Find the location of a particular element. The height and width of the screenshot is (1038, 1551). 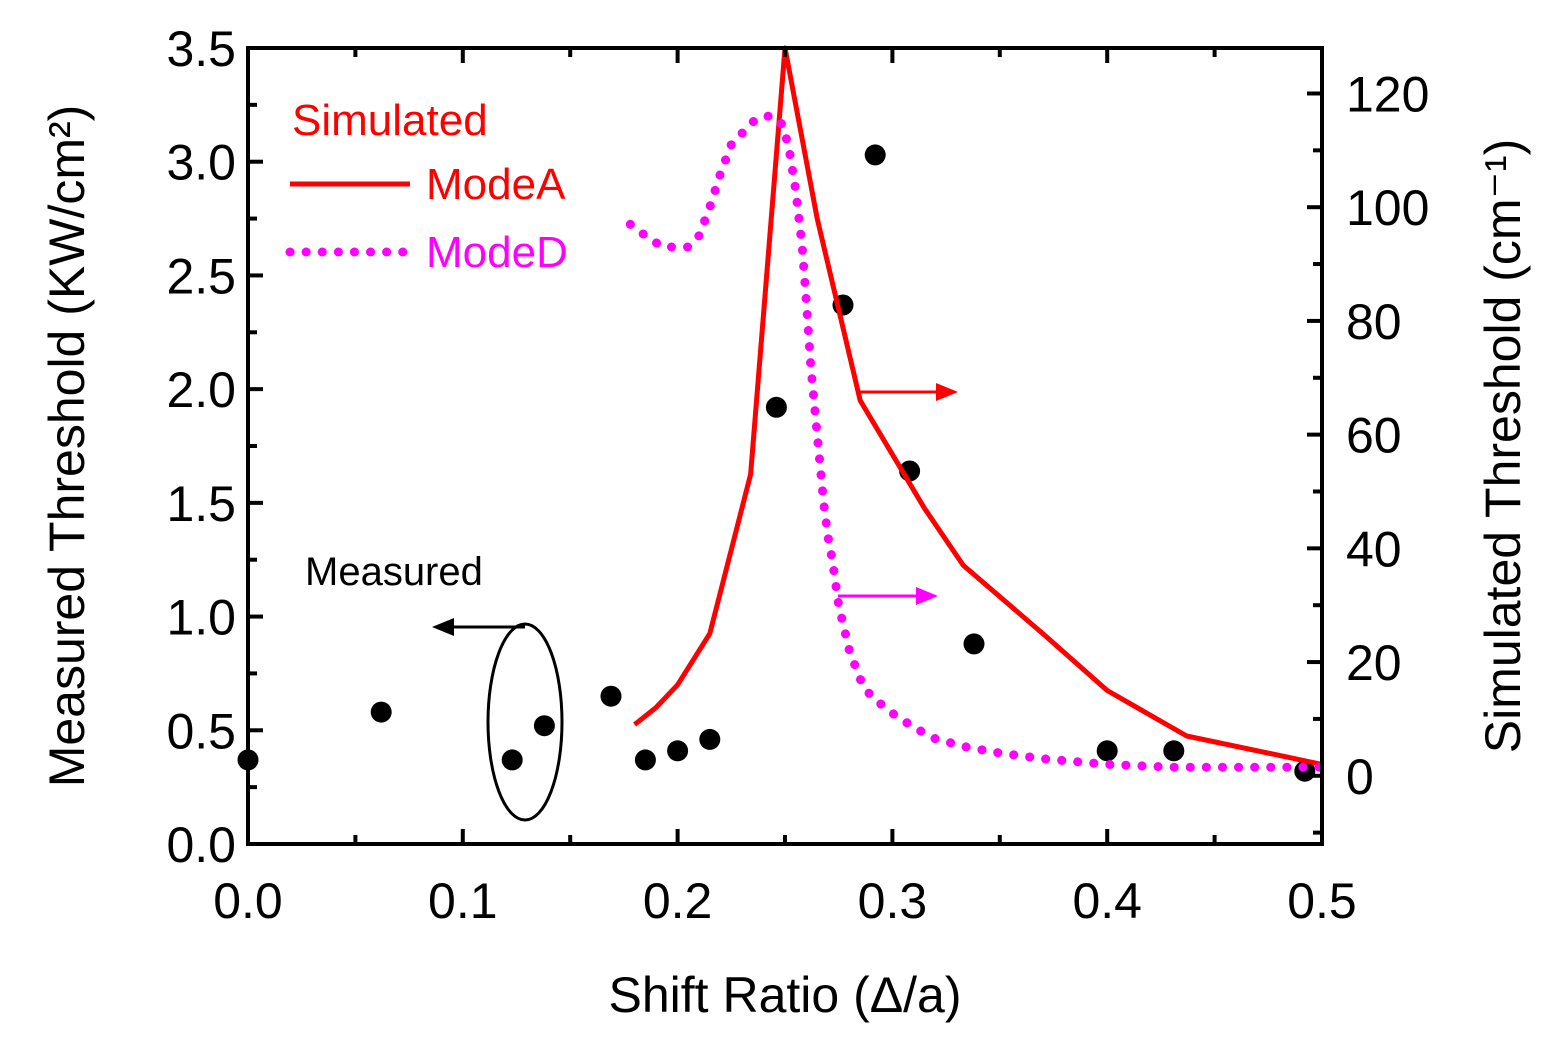

legend: Simulated ModeA ModeD is located at coordinates (426, 186).